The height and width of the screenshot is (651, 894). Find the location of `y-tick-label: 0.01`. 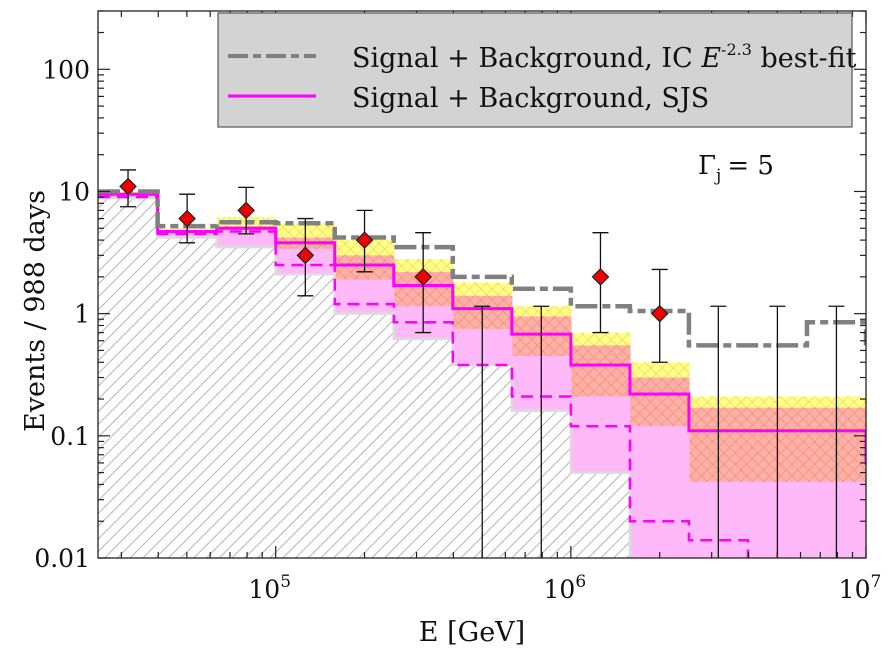

y-tick-label: 0.01 is located at coordinates (62, 558).